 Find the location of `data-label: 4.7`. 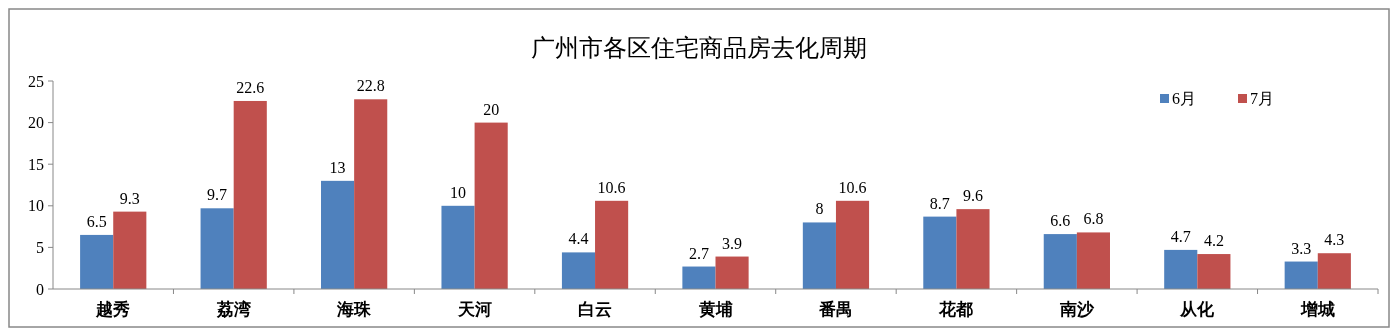

data-label: 4.7 is located at coordinates (1180, 236).